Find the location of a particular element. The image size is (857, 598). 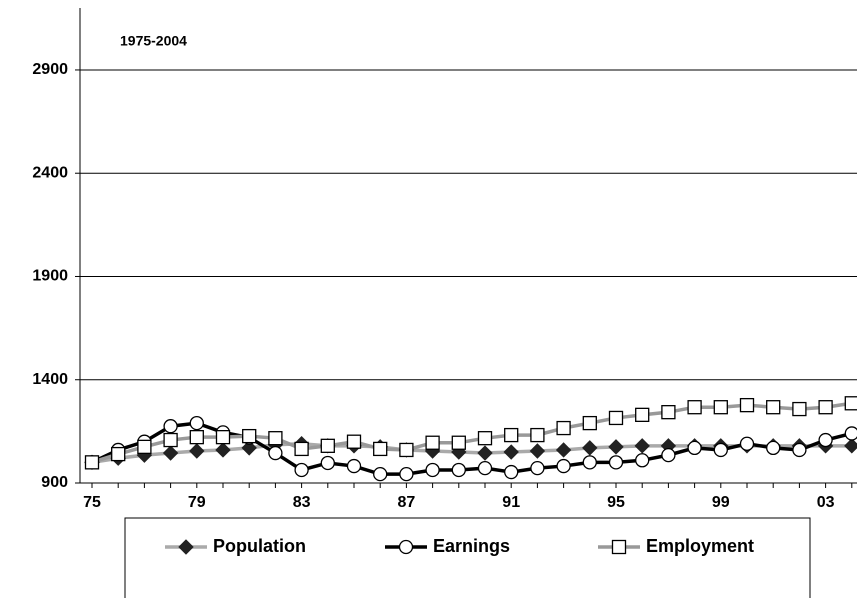

x-tick-label: 03 is located at coordinates (826, 502).